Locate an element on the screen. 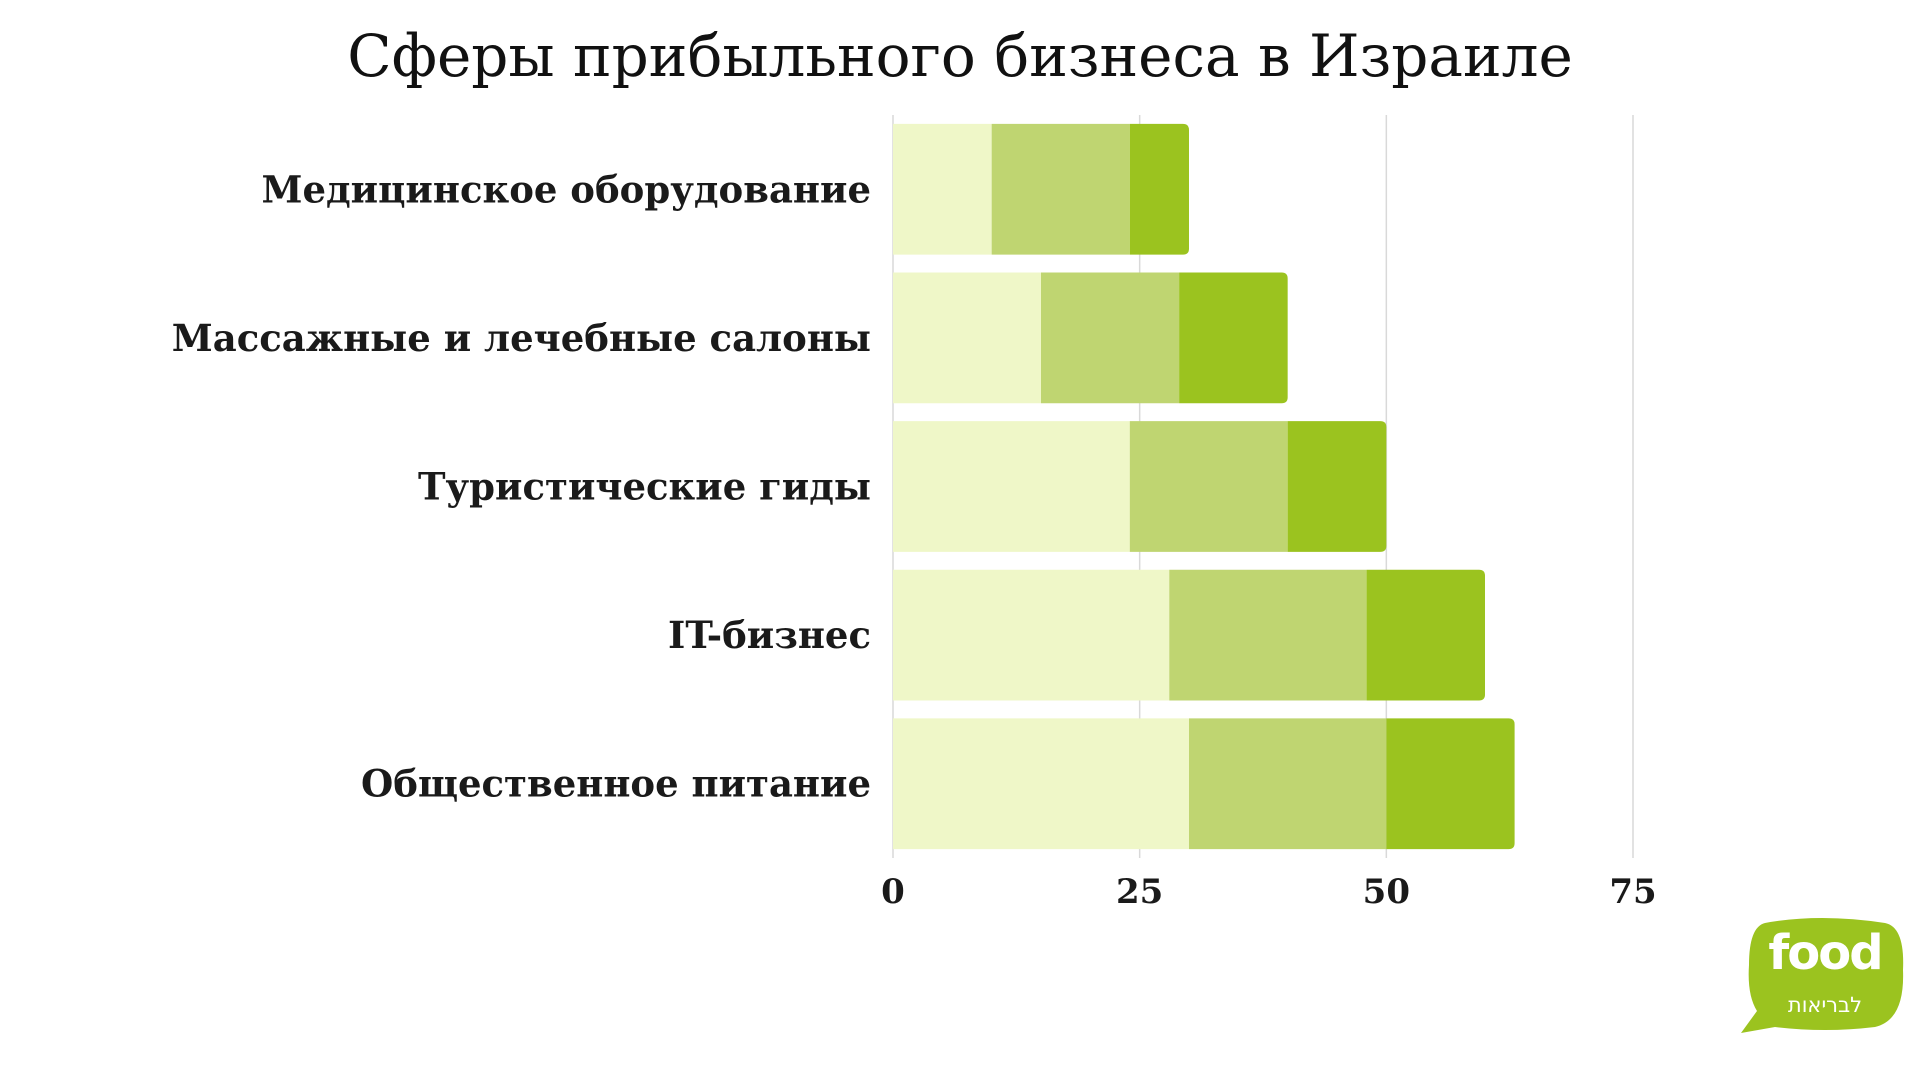  x-tick-label: 75 is located at coordinates (1632, 892).